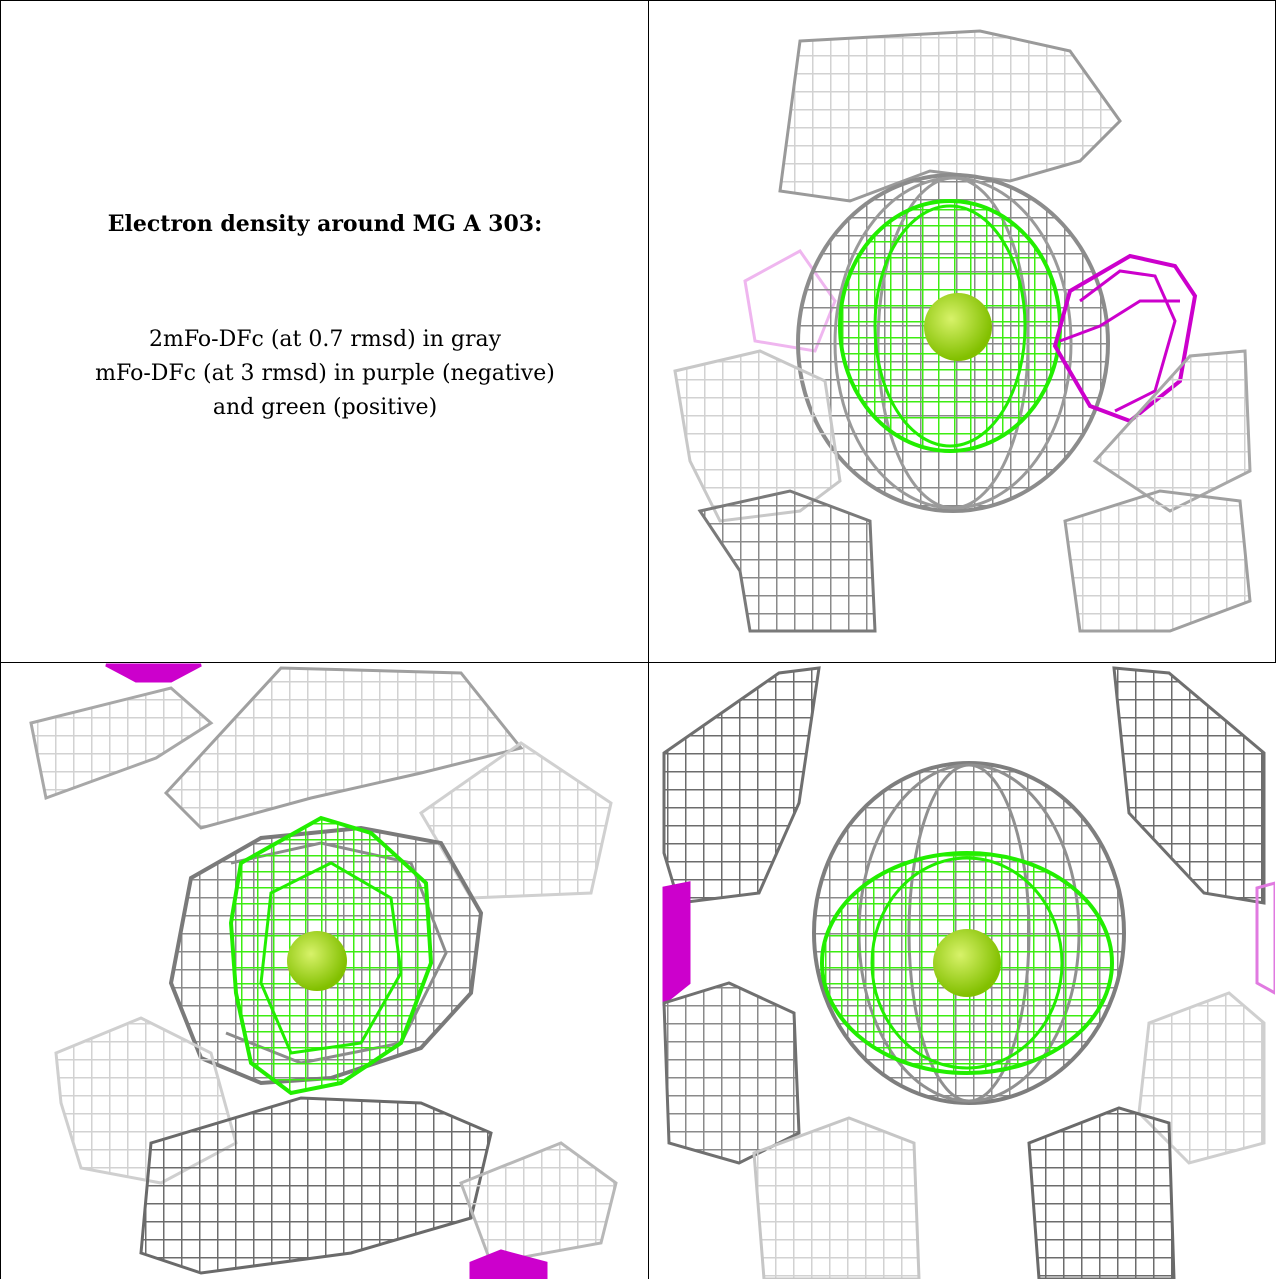  I want to click on legend-line-2fofc: 2mFo-DFc (at 0.7 rmsd) in gray, so click(325, 339).